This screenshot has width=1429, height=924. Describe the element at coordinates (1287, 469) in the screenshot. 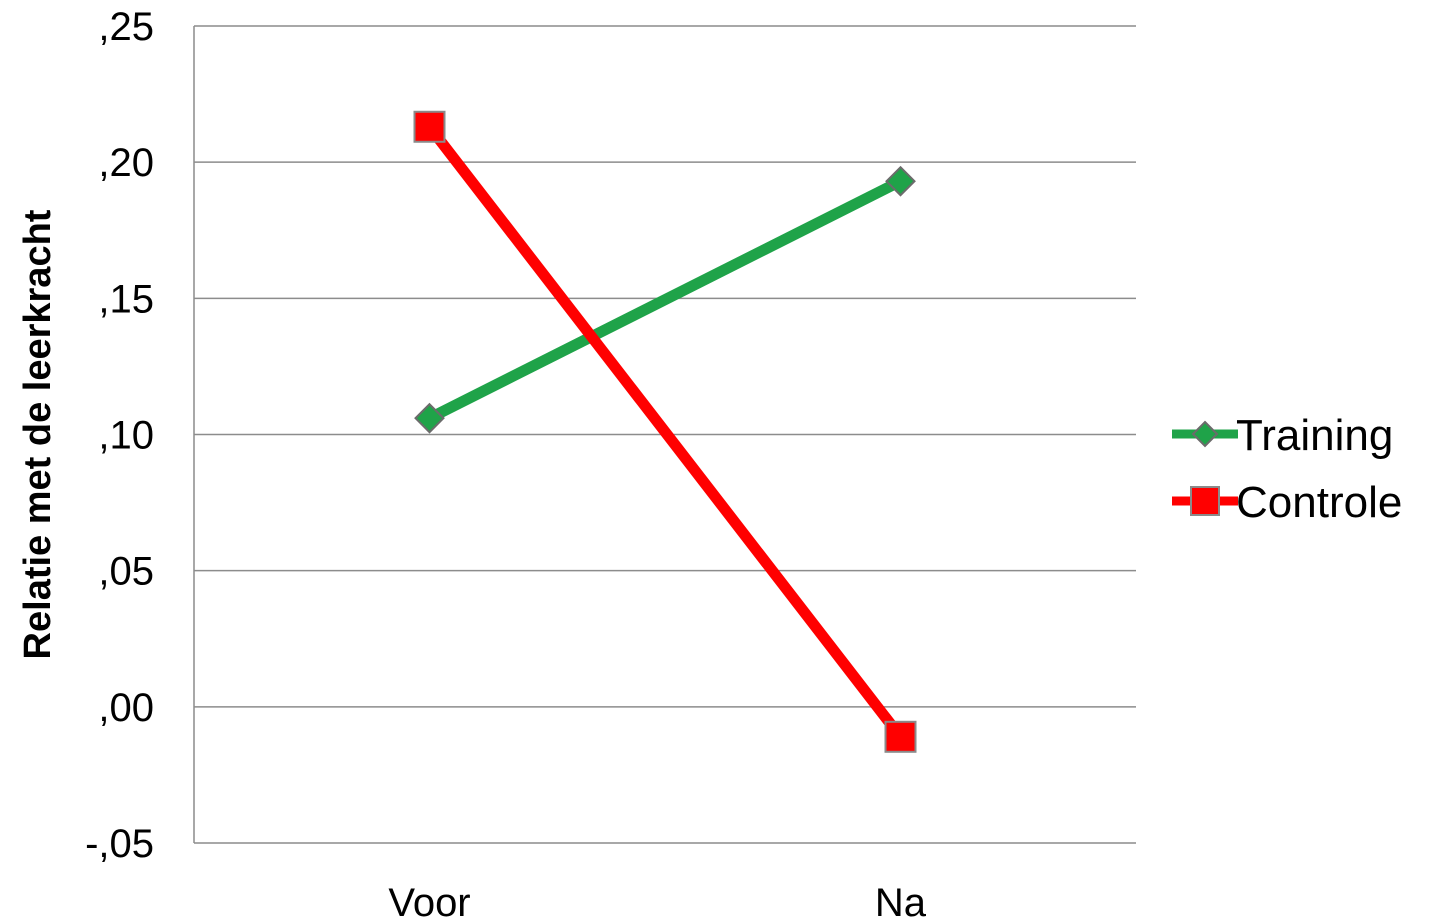

I see `legend: Training Controle` at that location.